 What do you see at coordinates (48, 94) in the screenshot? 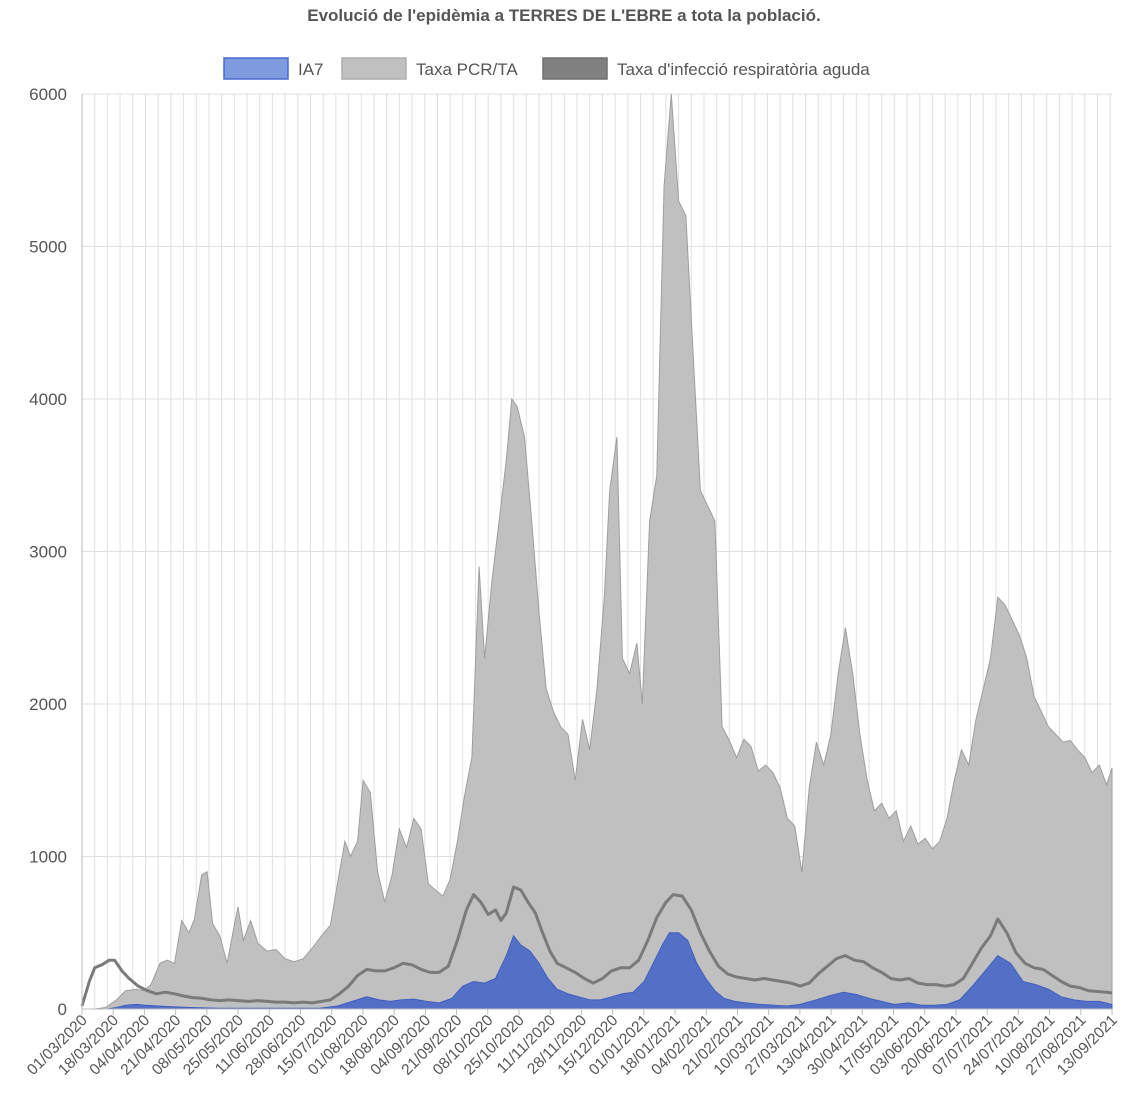
I see `y-tick-label: 6000` at bounding box center [48, 94].